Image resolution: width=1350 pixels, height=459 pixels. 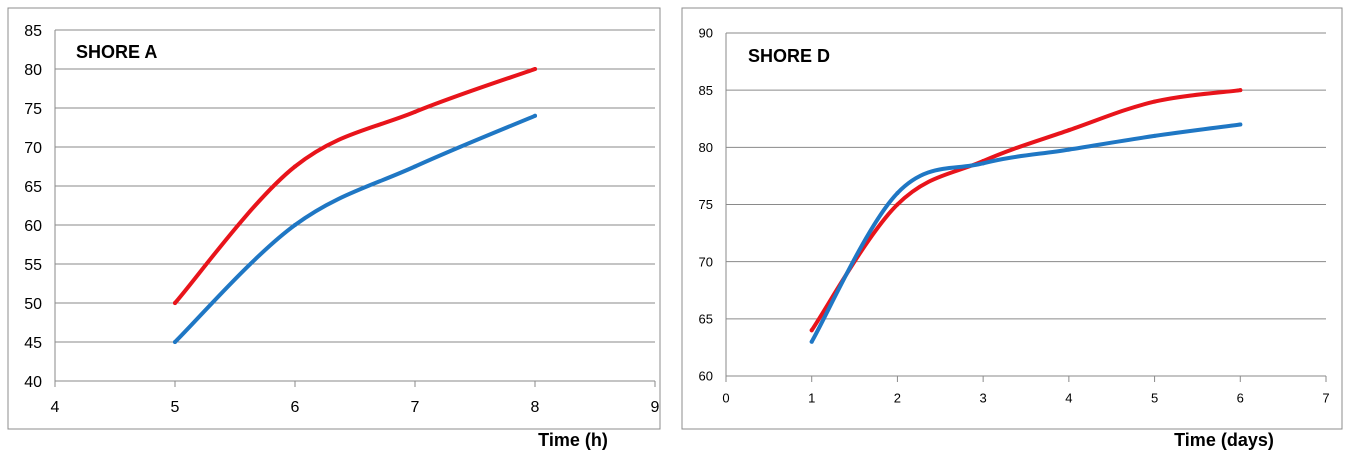 What do you see at coordinates (535, 407) in the screenshot?
I see `x-tick-label: 8` at bounding box center [535, 407].